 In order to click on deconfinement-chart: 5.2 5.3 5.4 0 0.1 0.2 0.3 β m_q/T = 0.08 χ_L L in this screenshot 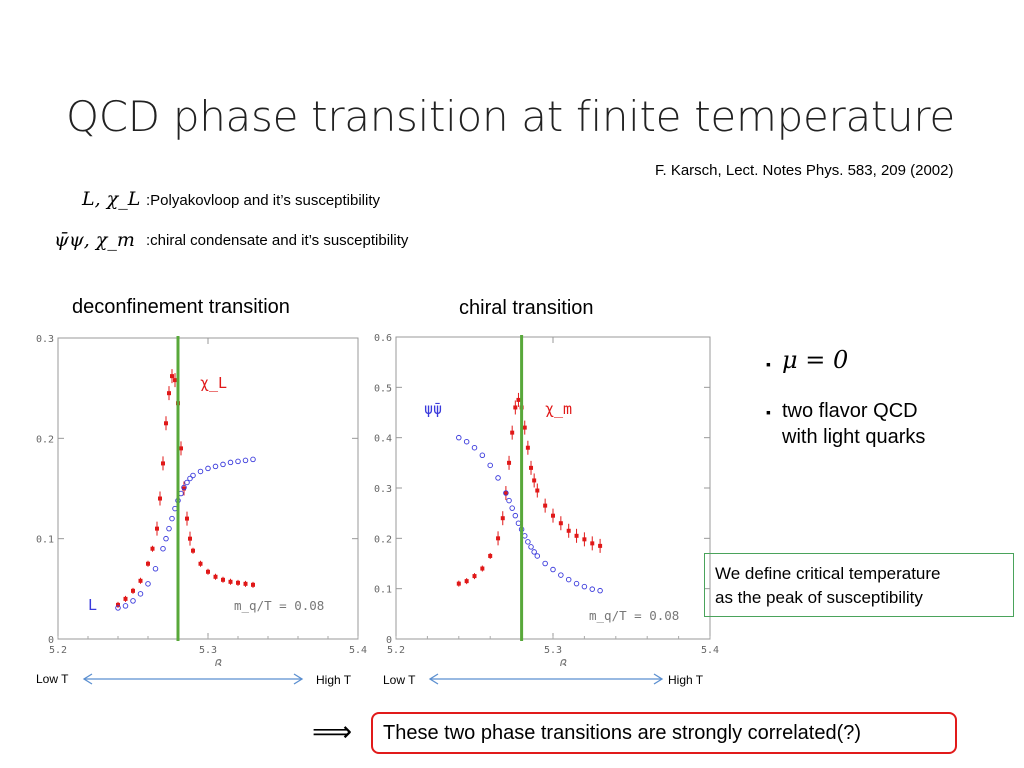, I will do `click(201, 500)`.